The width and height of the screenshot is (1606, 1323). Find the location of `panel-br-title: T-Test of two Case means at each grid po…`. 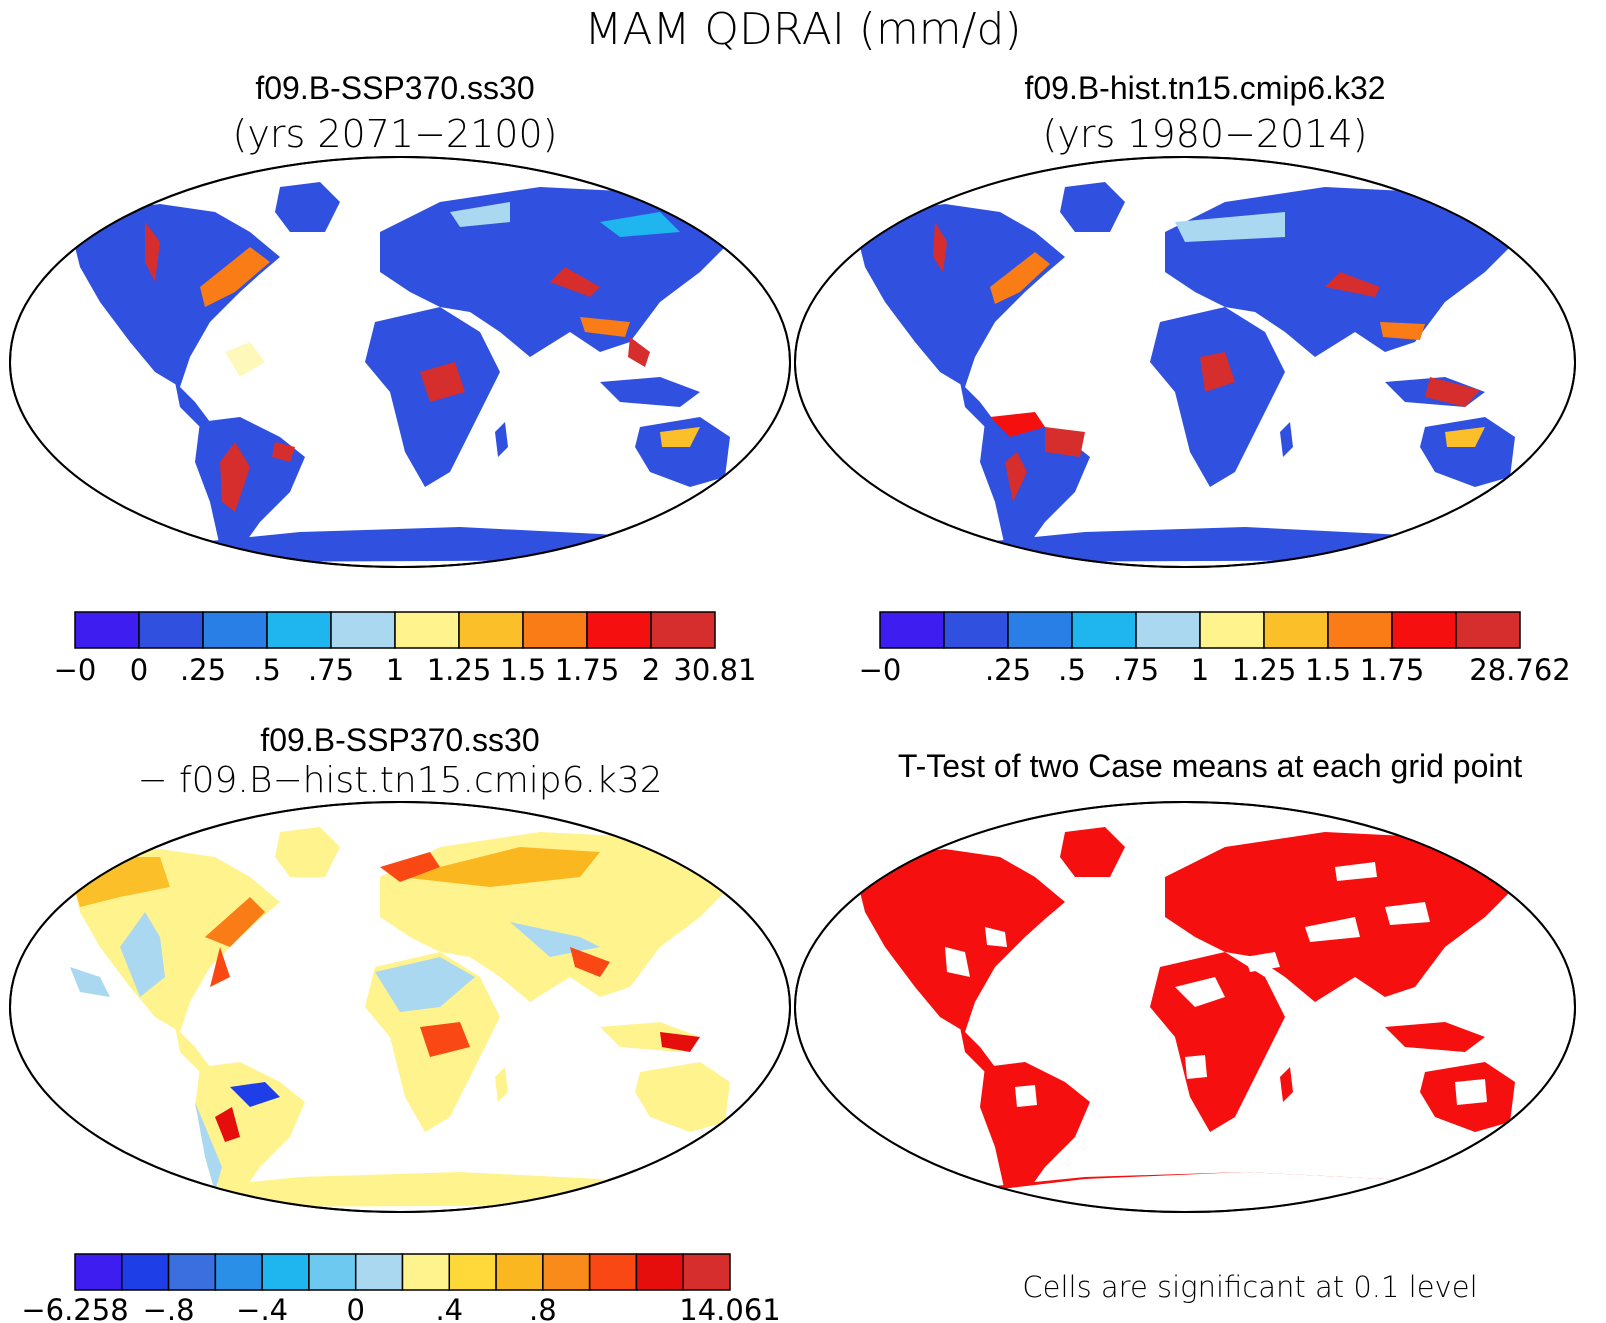

panel-br-title: T-Test of two Case means at each grid po… is located at coordinates (1210, 766).